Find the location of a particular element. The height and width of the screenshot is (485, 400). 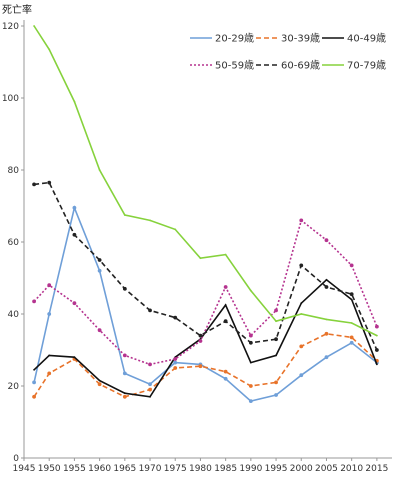

x-tick-label: 1985 is located at coordinates (225, 469).